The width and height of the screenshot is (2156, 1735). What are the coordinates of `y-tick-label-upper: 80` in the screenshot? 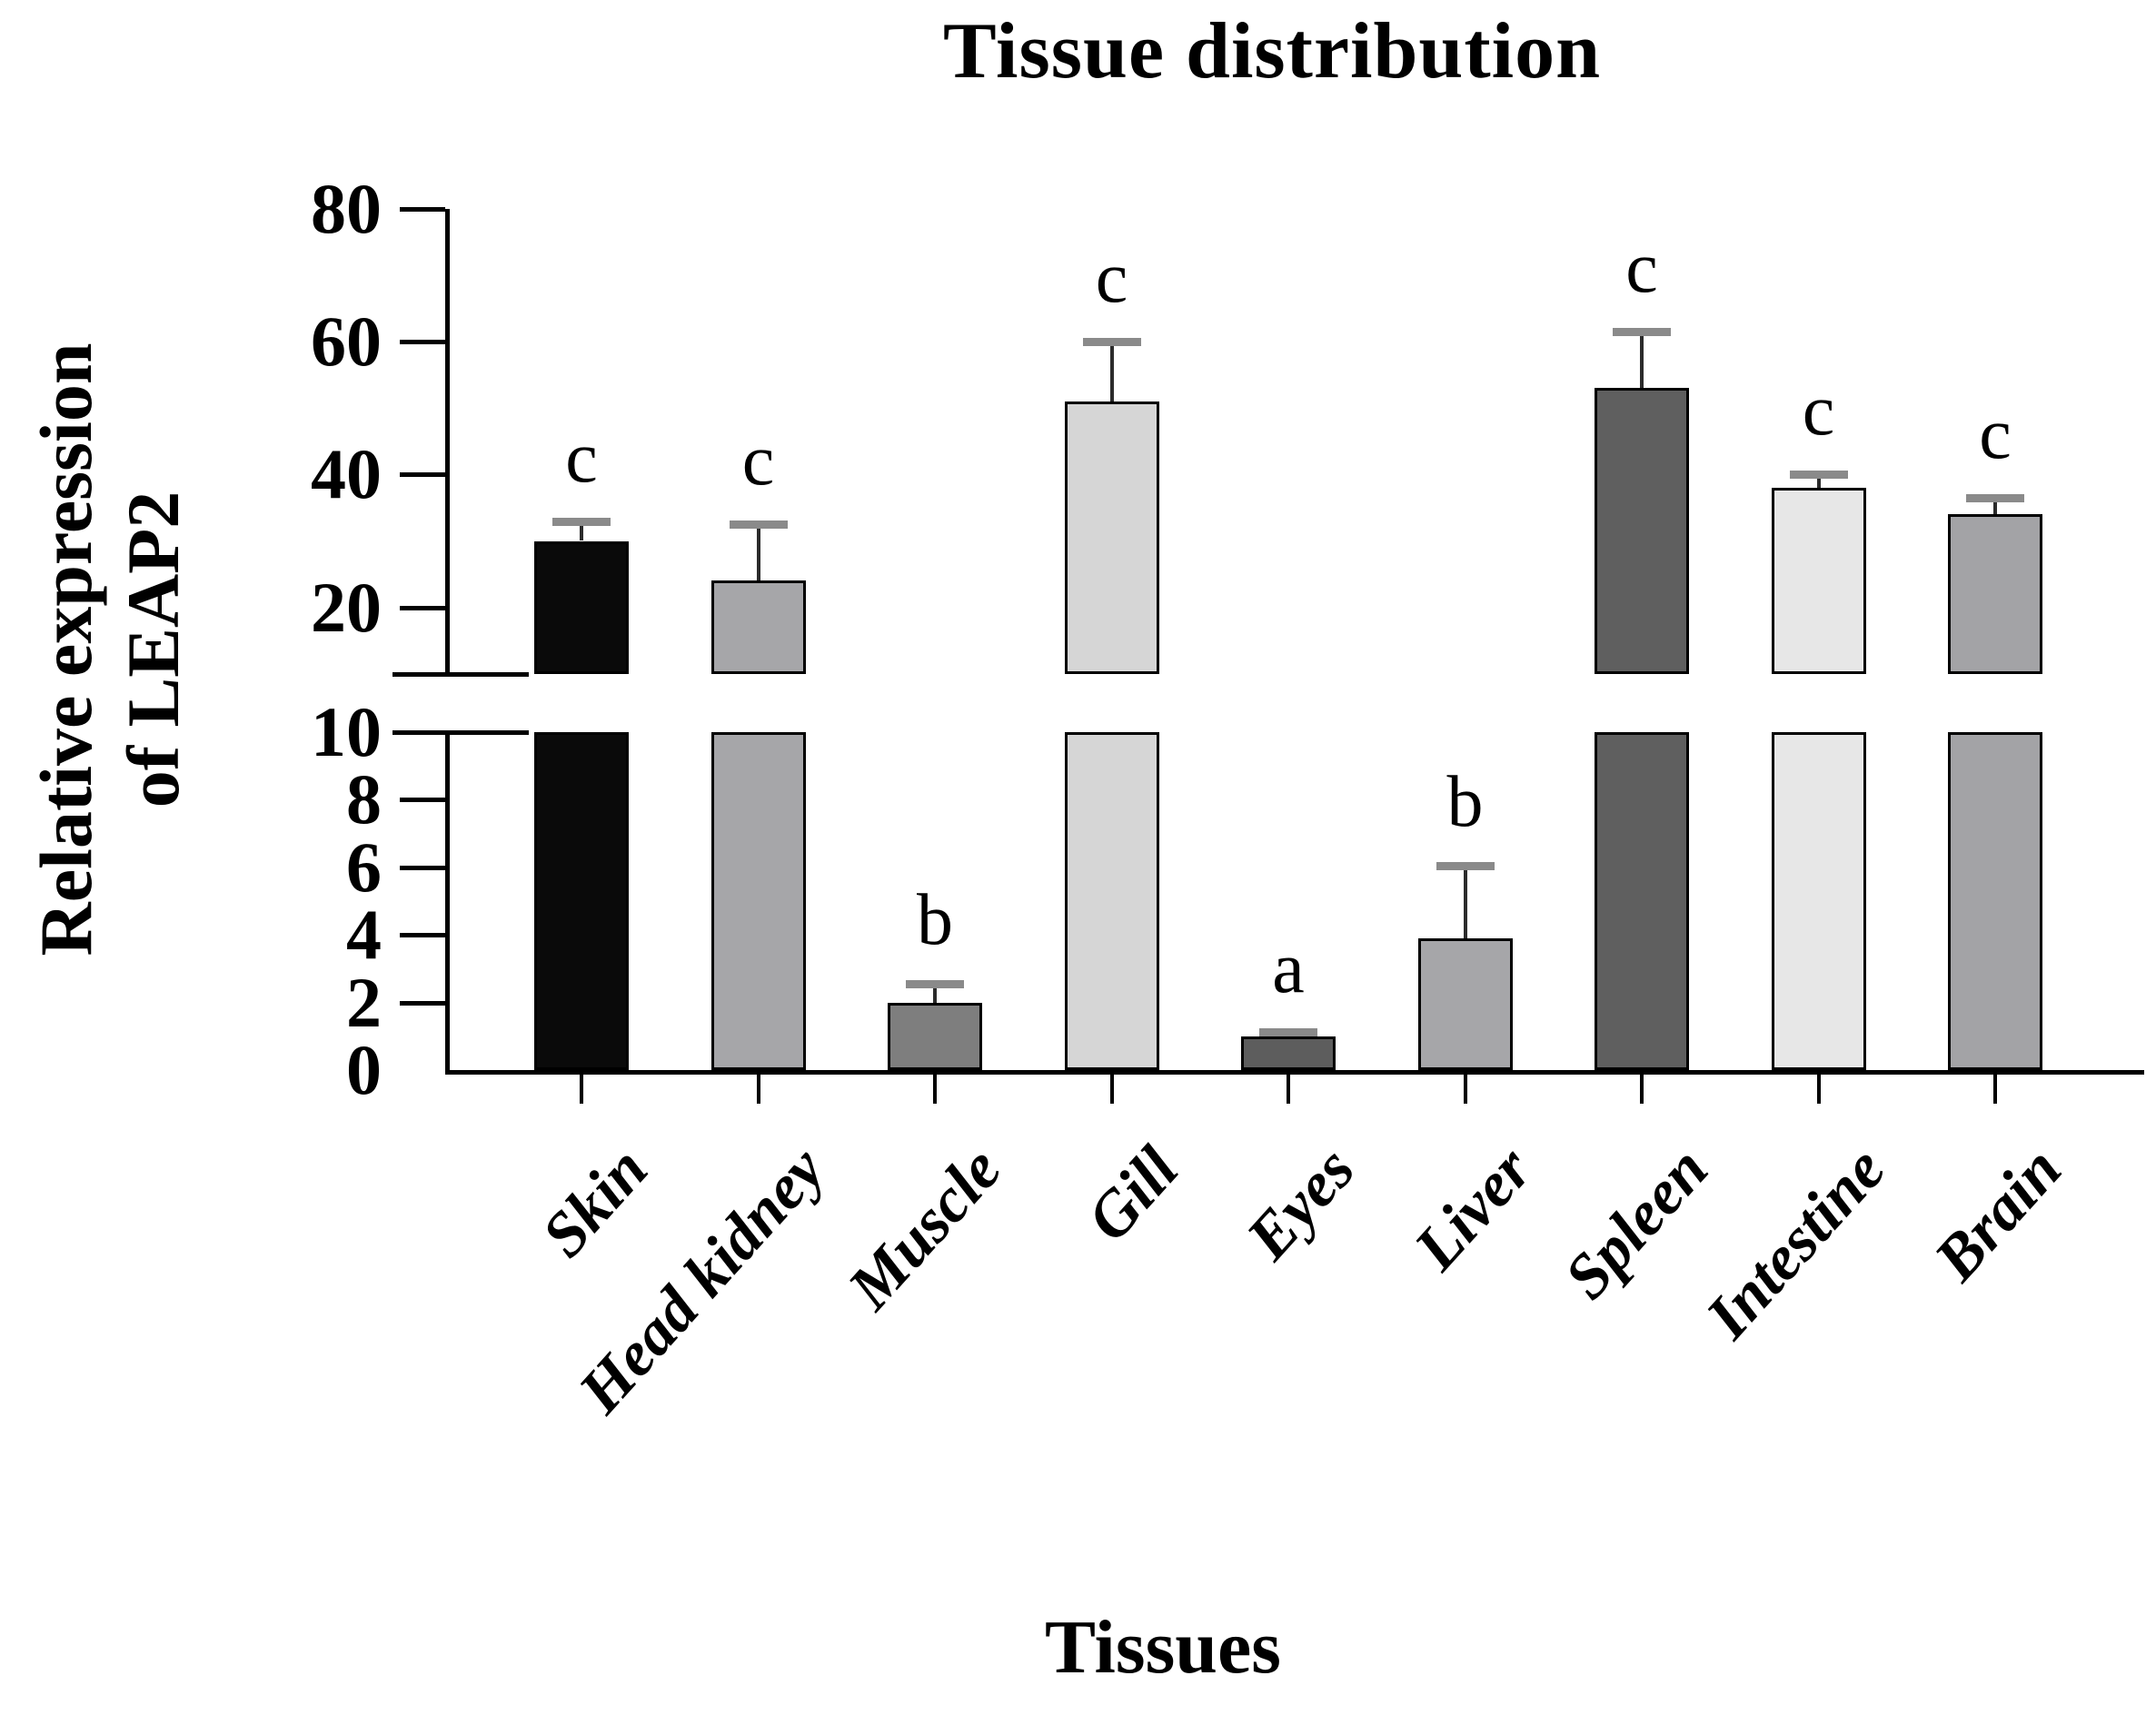 It's located at (346, 208).